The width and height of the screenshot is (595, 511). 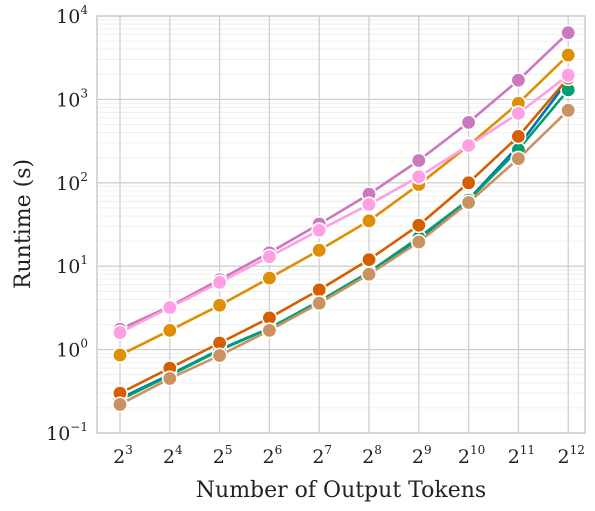 I want to click on x-tick-label: 210, so click(x=471, y=455).